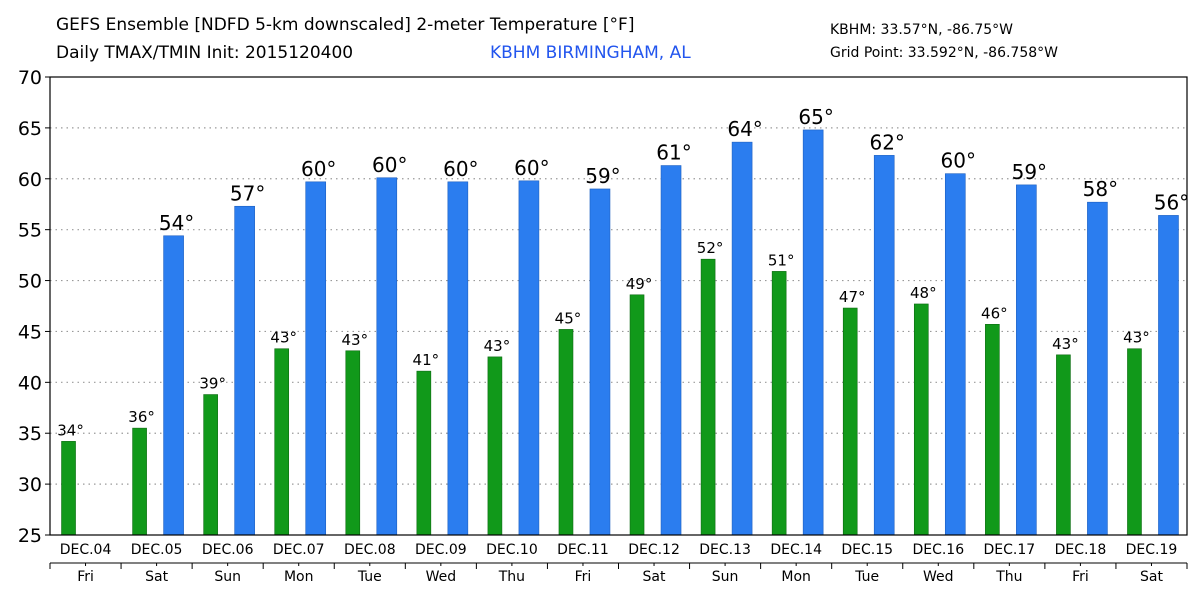 The image size is (1200, 600). I want to click on y-tick-label: 25, so click(30, 536).